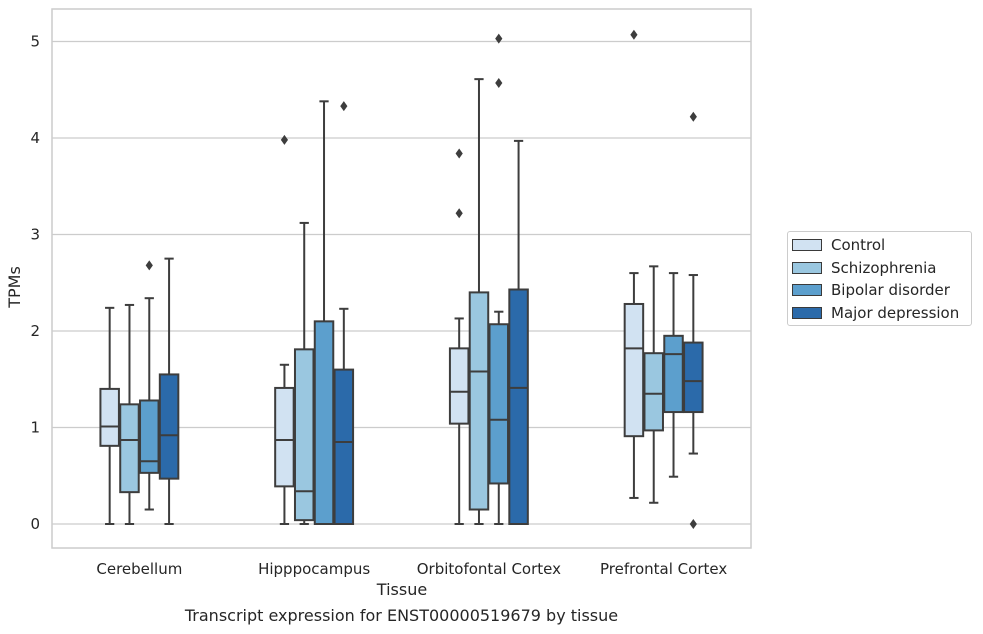 The image size is (983, 634). What do you see at coordinates (890, 290) in the screenshot?
I see `legend-label: Bipolar disorder` at bounding box center [890, 290].